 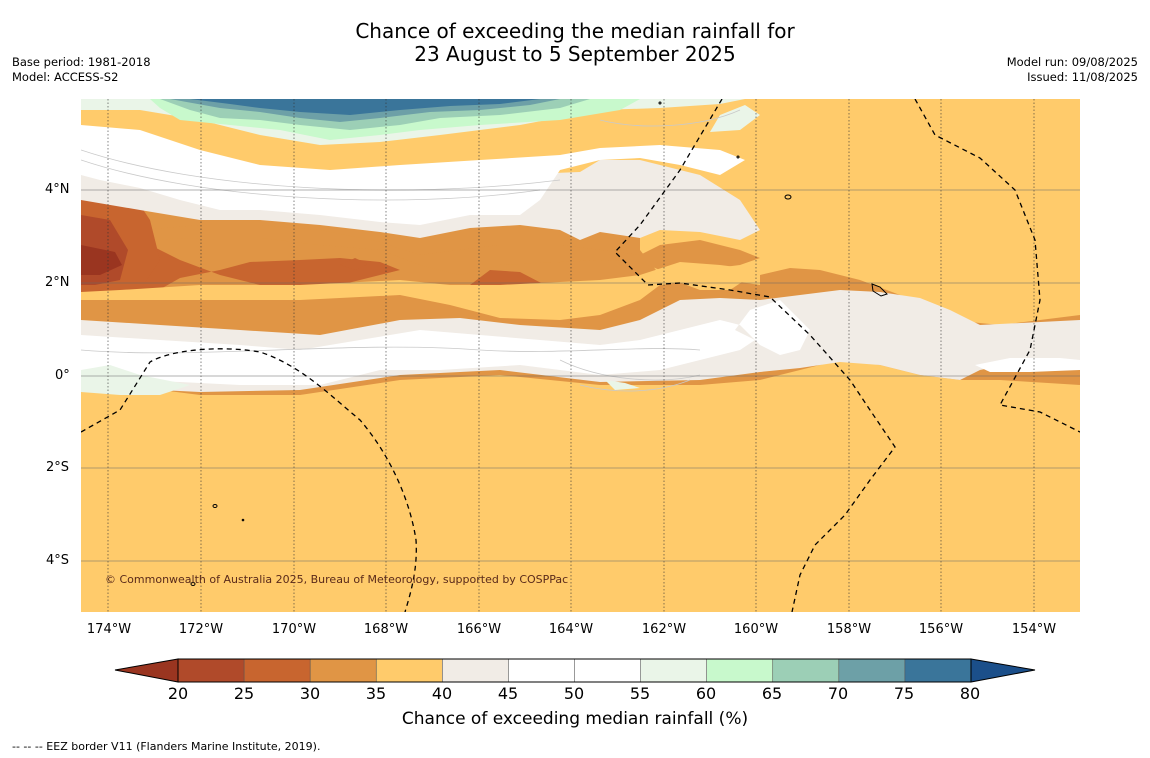 What do you see at coordinates (571, 629) in the screenshot?
I see `lon-label-164w: 164°W` at bounding box center [571, 629].